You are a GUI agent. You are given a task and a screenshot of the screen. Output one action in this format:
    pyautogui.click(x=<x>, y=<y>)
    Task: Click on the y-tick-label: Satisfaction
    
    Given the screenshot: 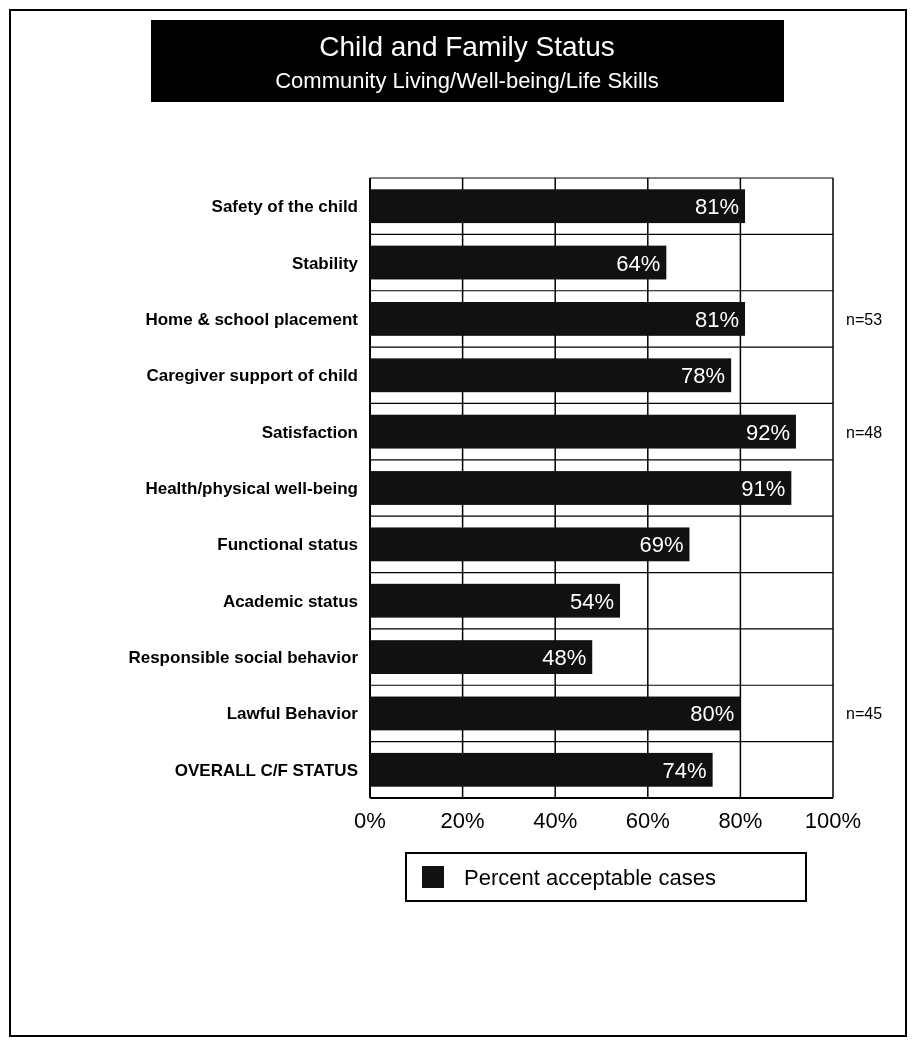 What is the action you would take?
    pyautogui.click(x=309, y=432)
    